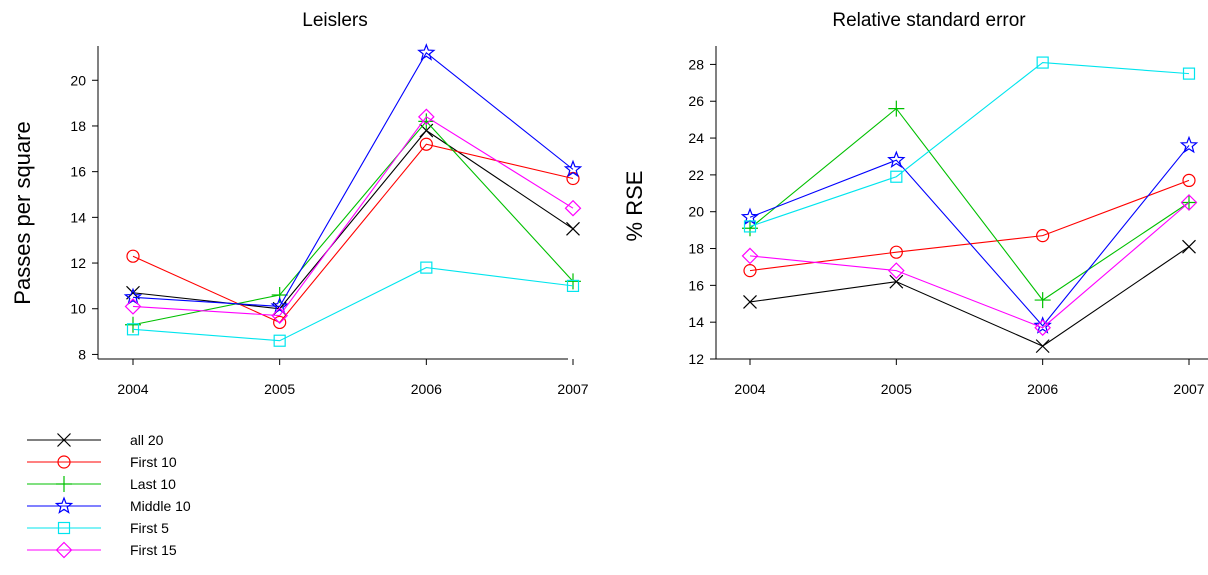 The width and height of the screenshot is (1208, 575). What do you see at coordinates (279, 389) in the screenshot?
I see `x-tick-label: 2005` at bounding box center [279, 389].